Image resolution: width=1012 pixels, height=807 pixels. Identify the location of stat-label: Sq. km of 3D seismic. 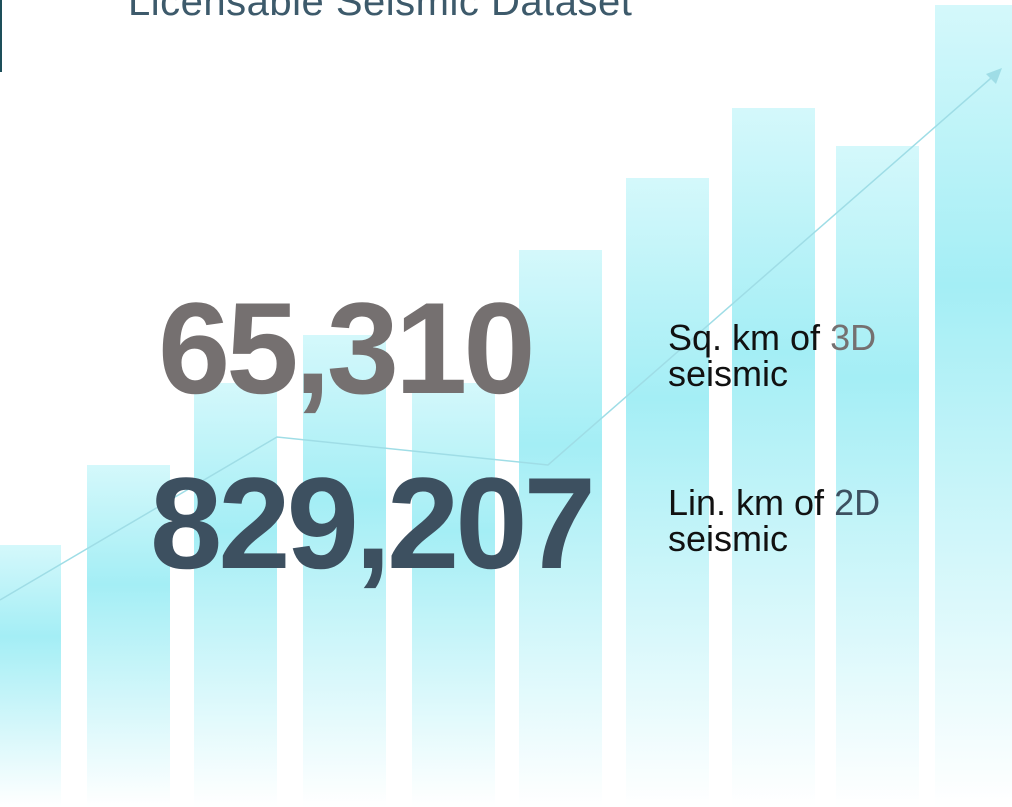
(772, 356).